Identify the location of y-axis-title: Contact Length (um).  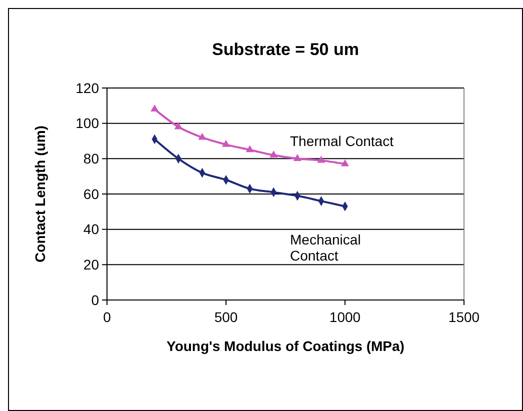
(40, 194).